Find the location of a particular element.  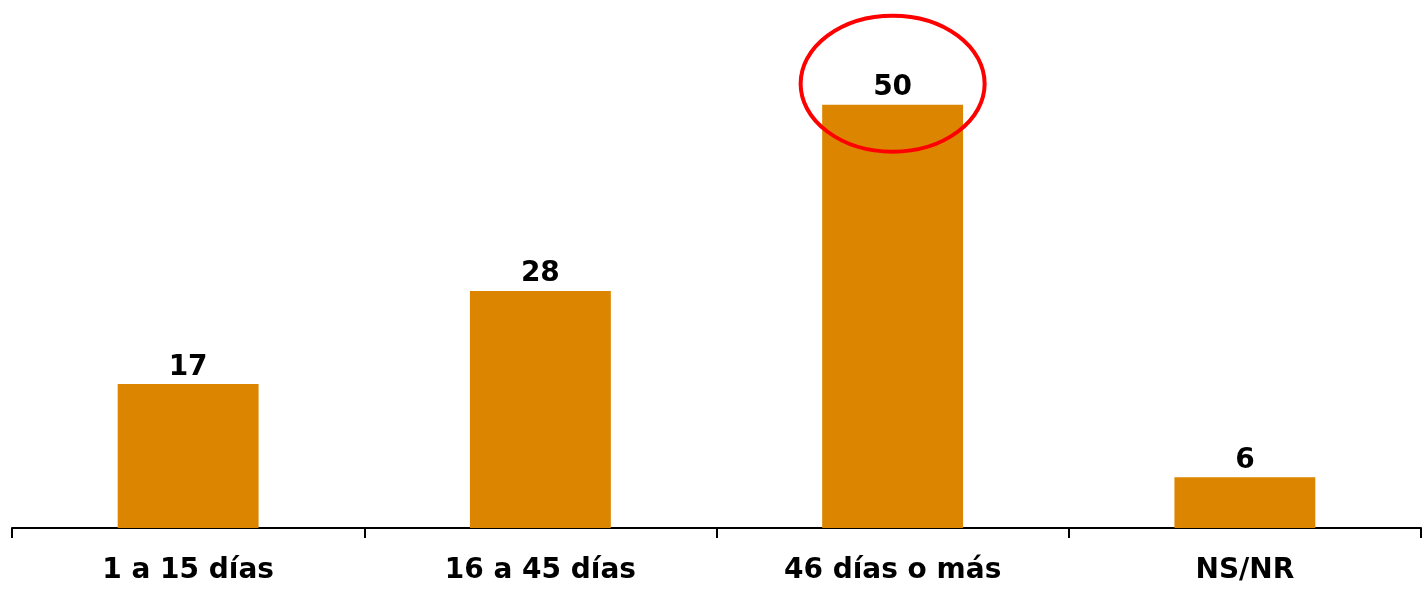

x-tick-label: NS/NR is located at coordinates (1245, 568).